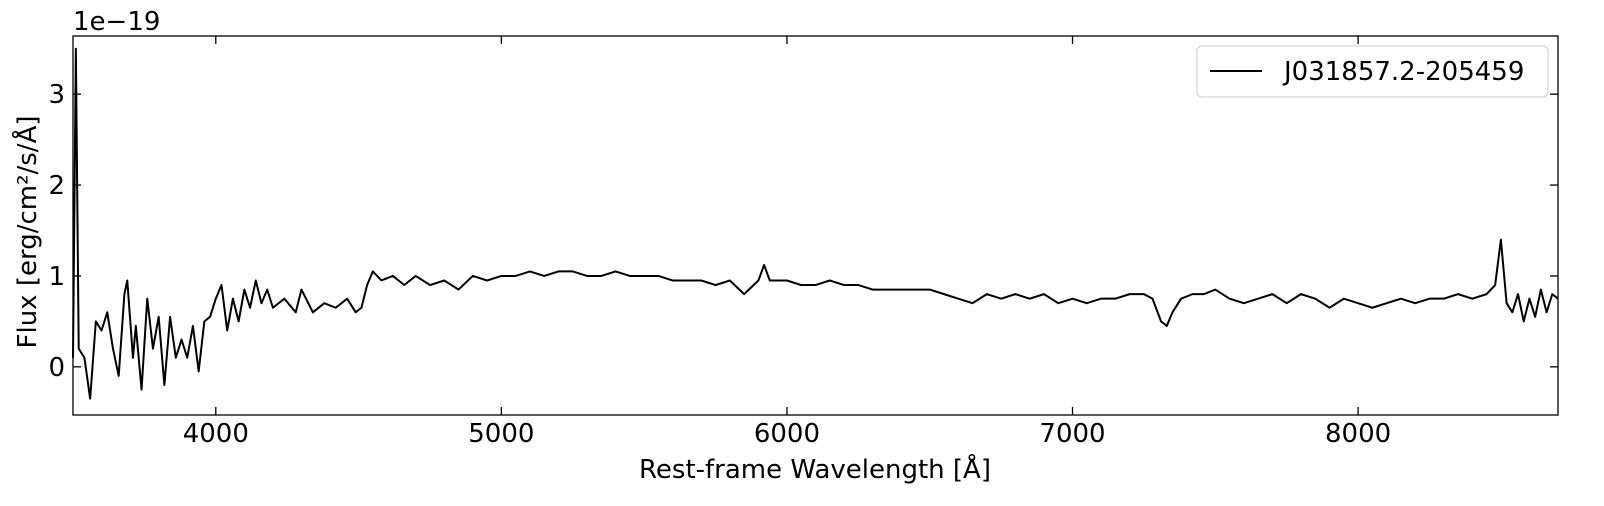 The width and height of the screenshot is (1604, 506). What do you see at coordinates (815, 469) in the screenshot?
I see `x-axis-label: Rest-frame Wavelength [Å]` at bounding box center [815, 469].